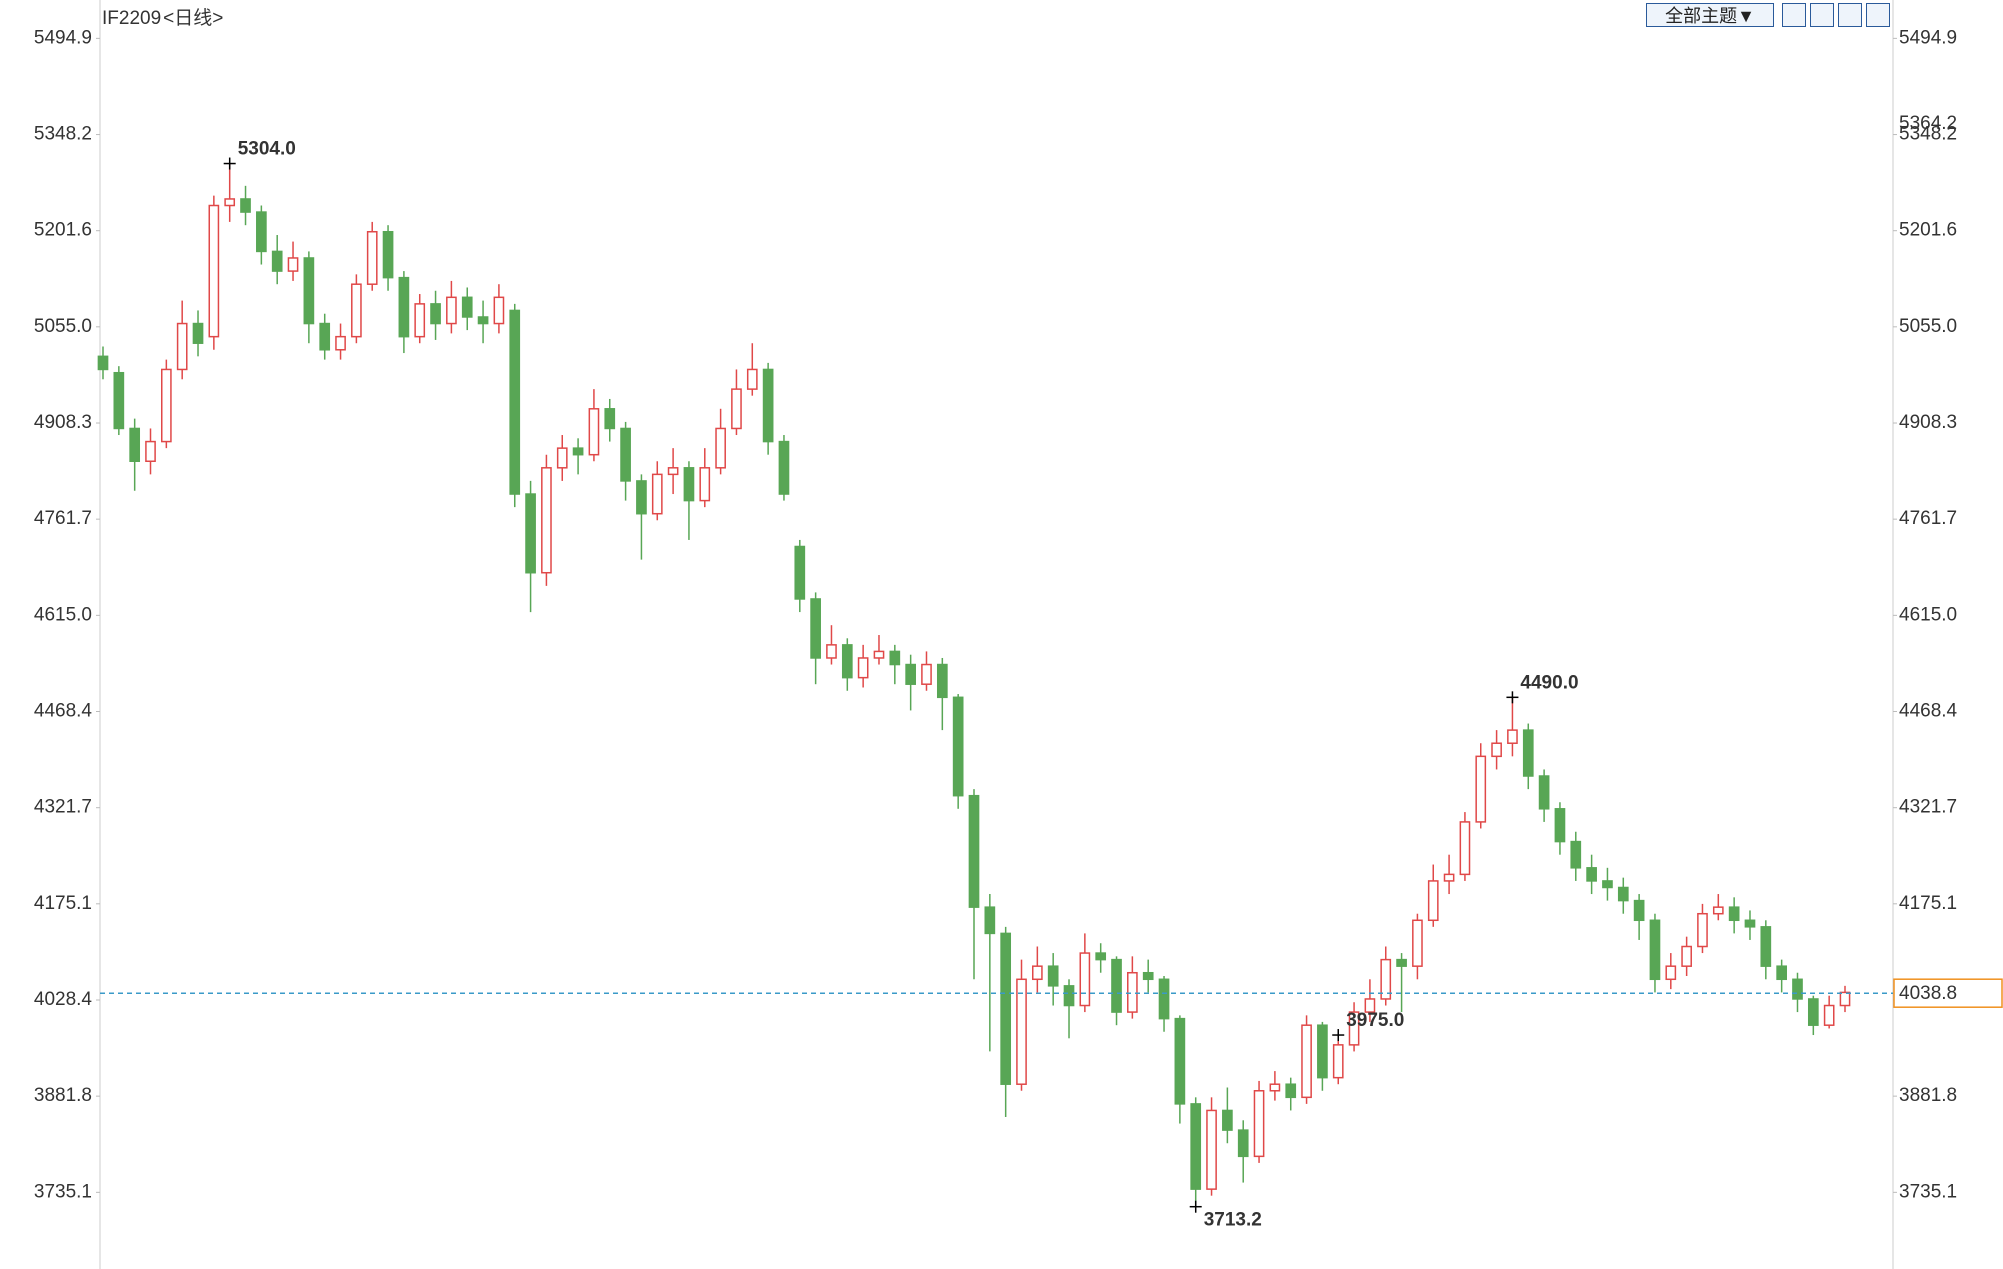 The image size is (2003, 1269). What do you see at coordinates (1375, 1020) in the screenshot?
I see `extreme-label: 3975.0` at bounding box center [1375, 1020].